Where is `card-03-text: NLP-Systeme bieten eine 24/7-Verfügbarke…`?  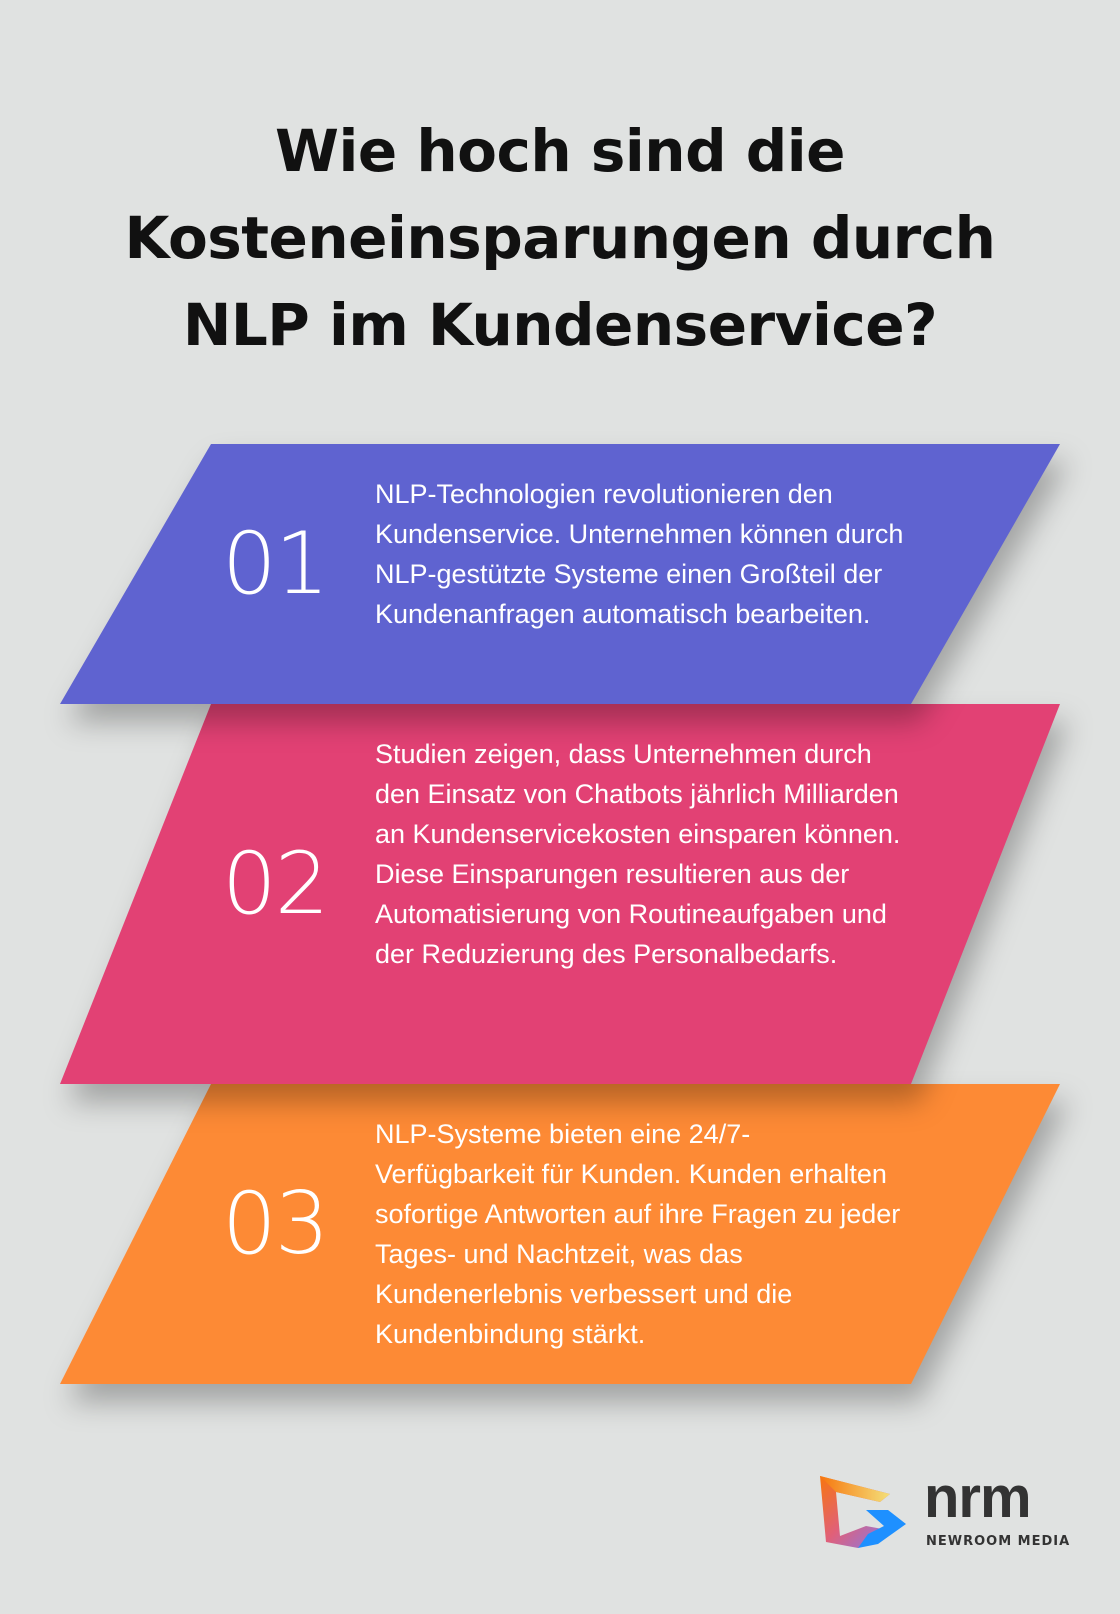 card-03-text: NLP-Systeme bieten eine 24/7-Verfügbarke… is located at coordinates (638, 1234).